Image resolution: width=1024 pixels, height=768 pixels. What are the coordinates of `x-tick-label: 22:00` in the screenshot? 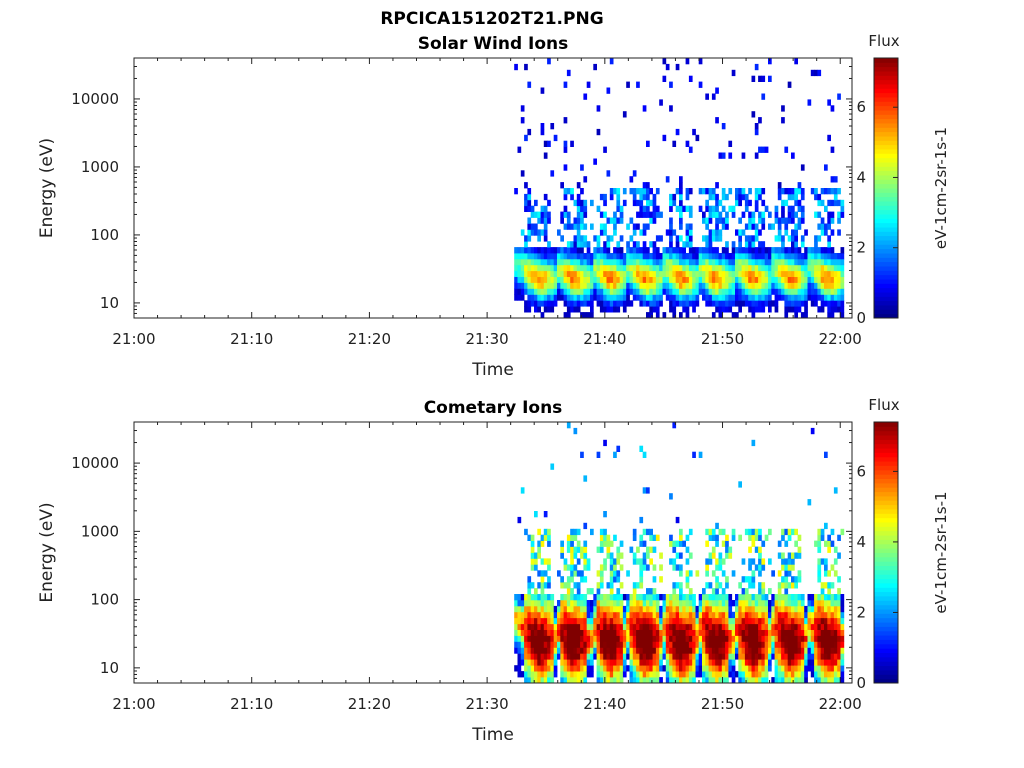 It's located at (840, 339).